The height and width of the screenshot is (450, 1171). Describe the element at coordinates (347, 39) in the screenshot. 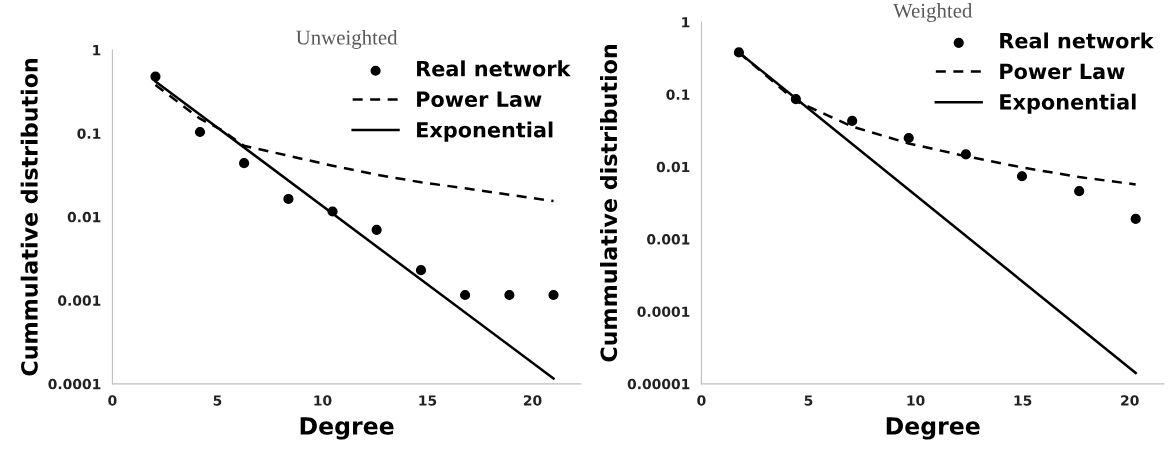

I see `chart-title: Unweighted` at that location.